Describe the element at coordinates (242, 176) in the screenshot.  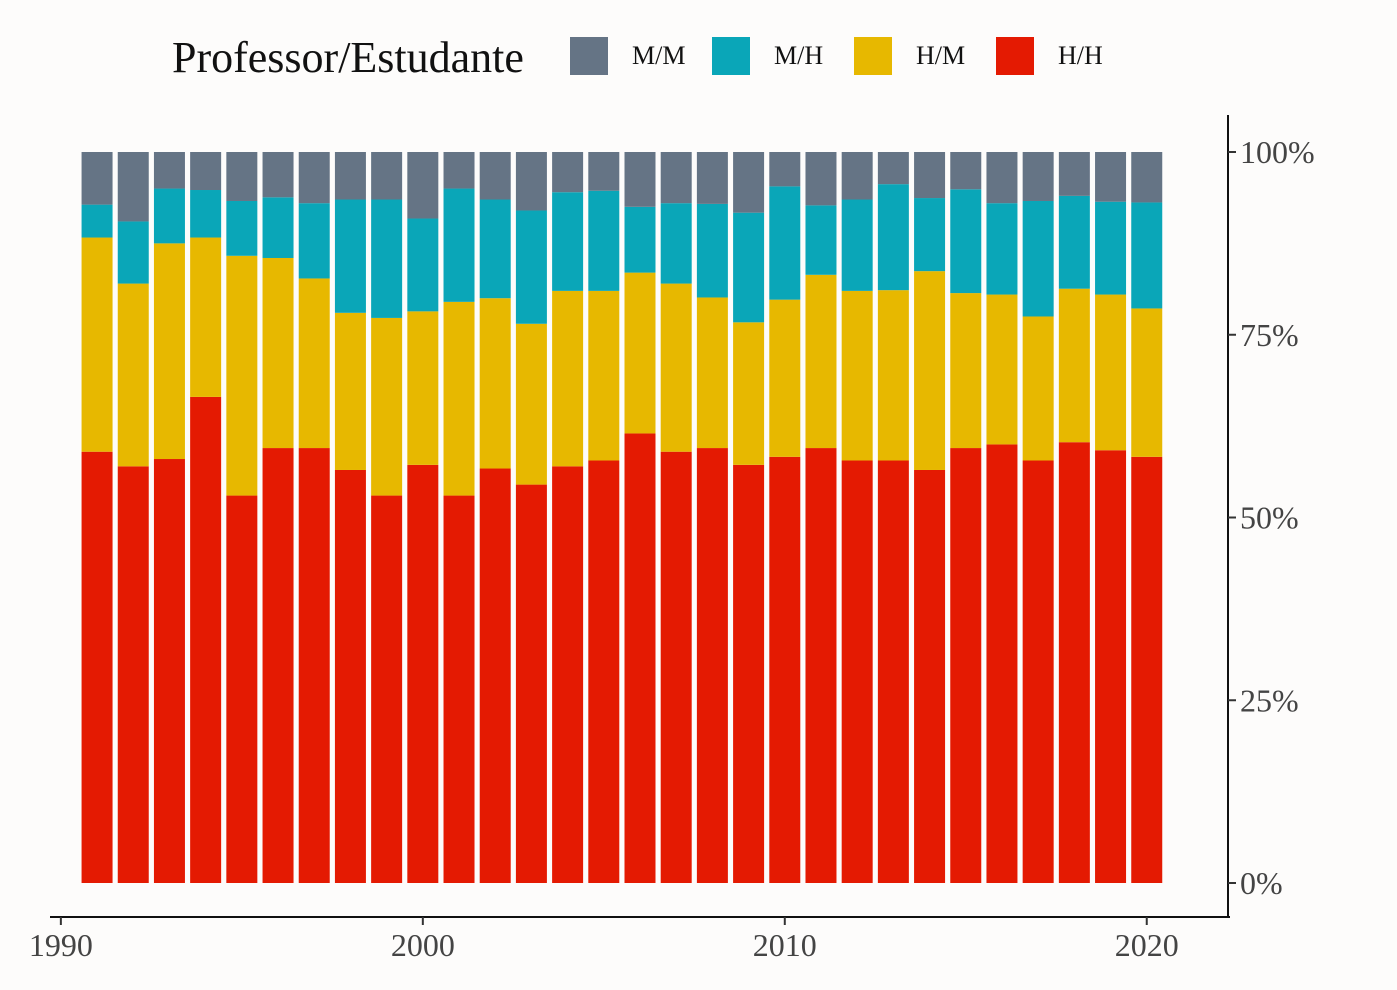
I see `bar-segment-m-m-1995` at that location.